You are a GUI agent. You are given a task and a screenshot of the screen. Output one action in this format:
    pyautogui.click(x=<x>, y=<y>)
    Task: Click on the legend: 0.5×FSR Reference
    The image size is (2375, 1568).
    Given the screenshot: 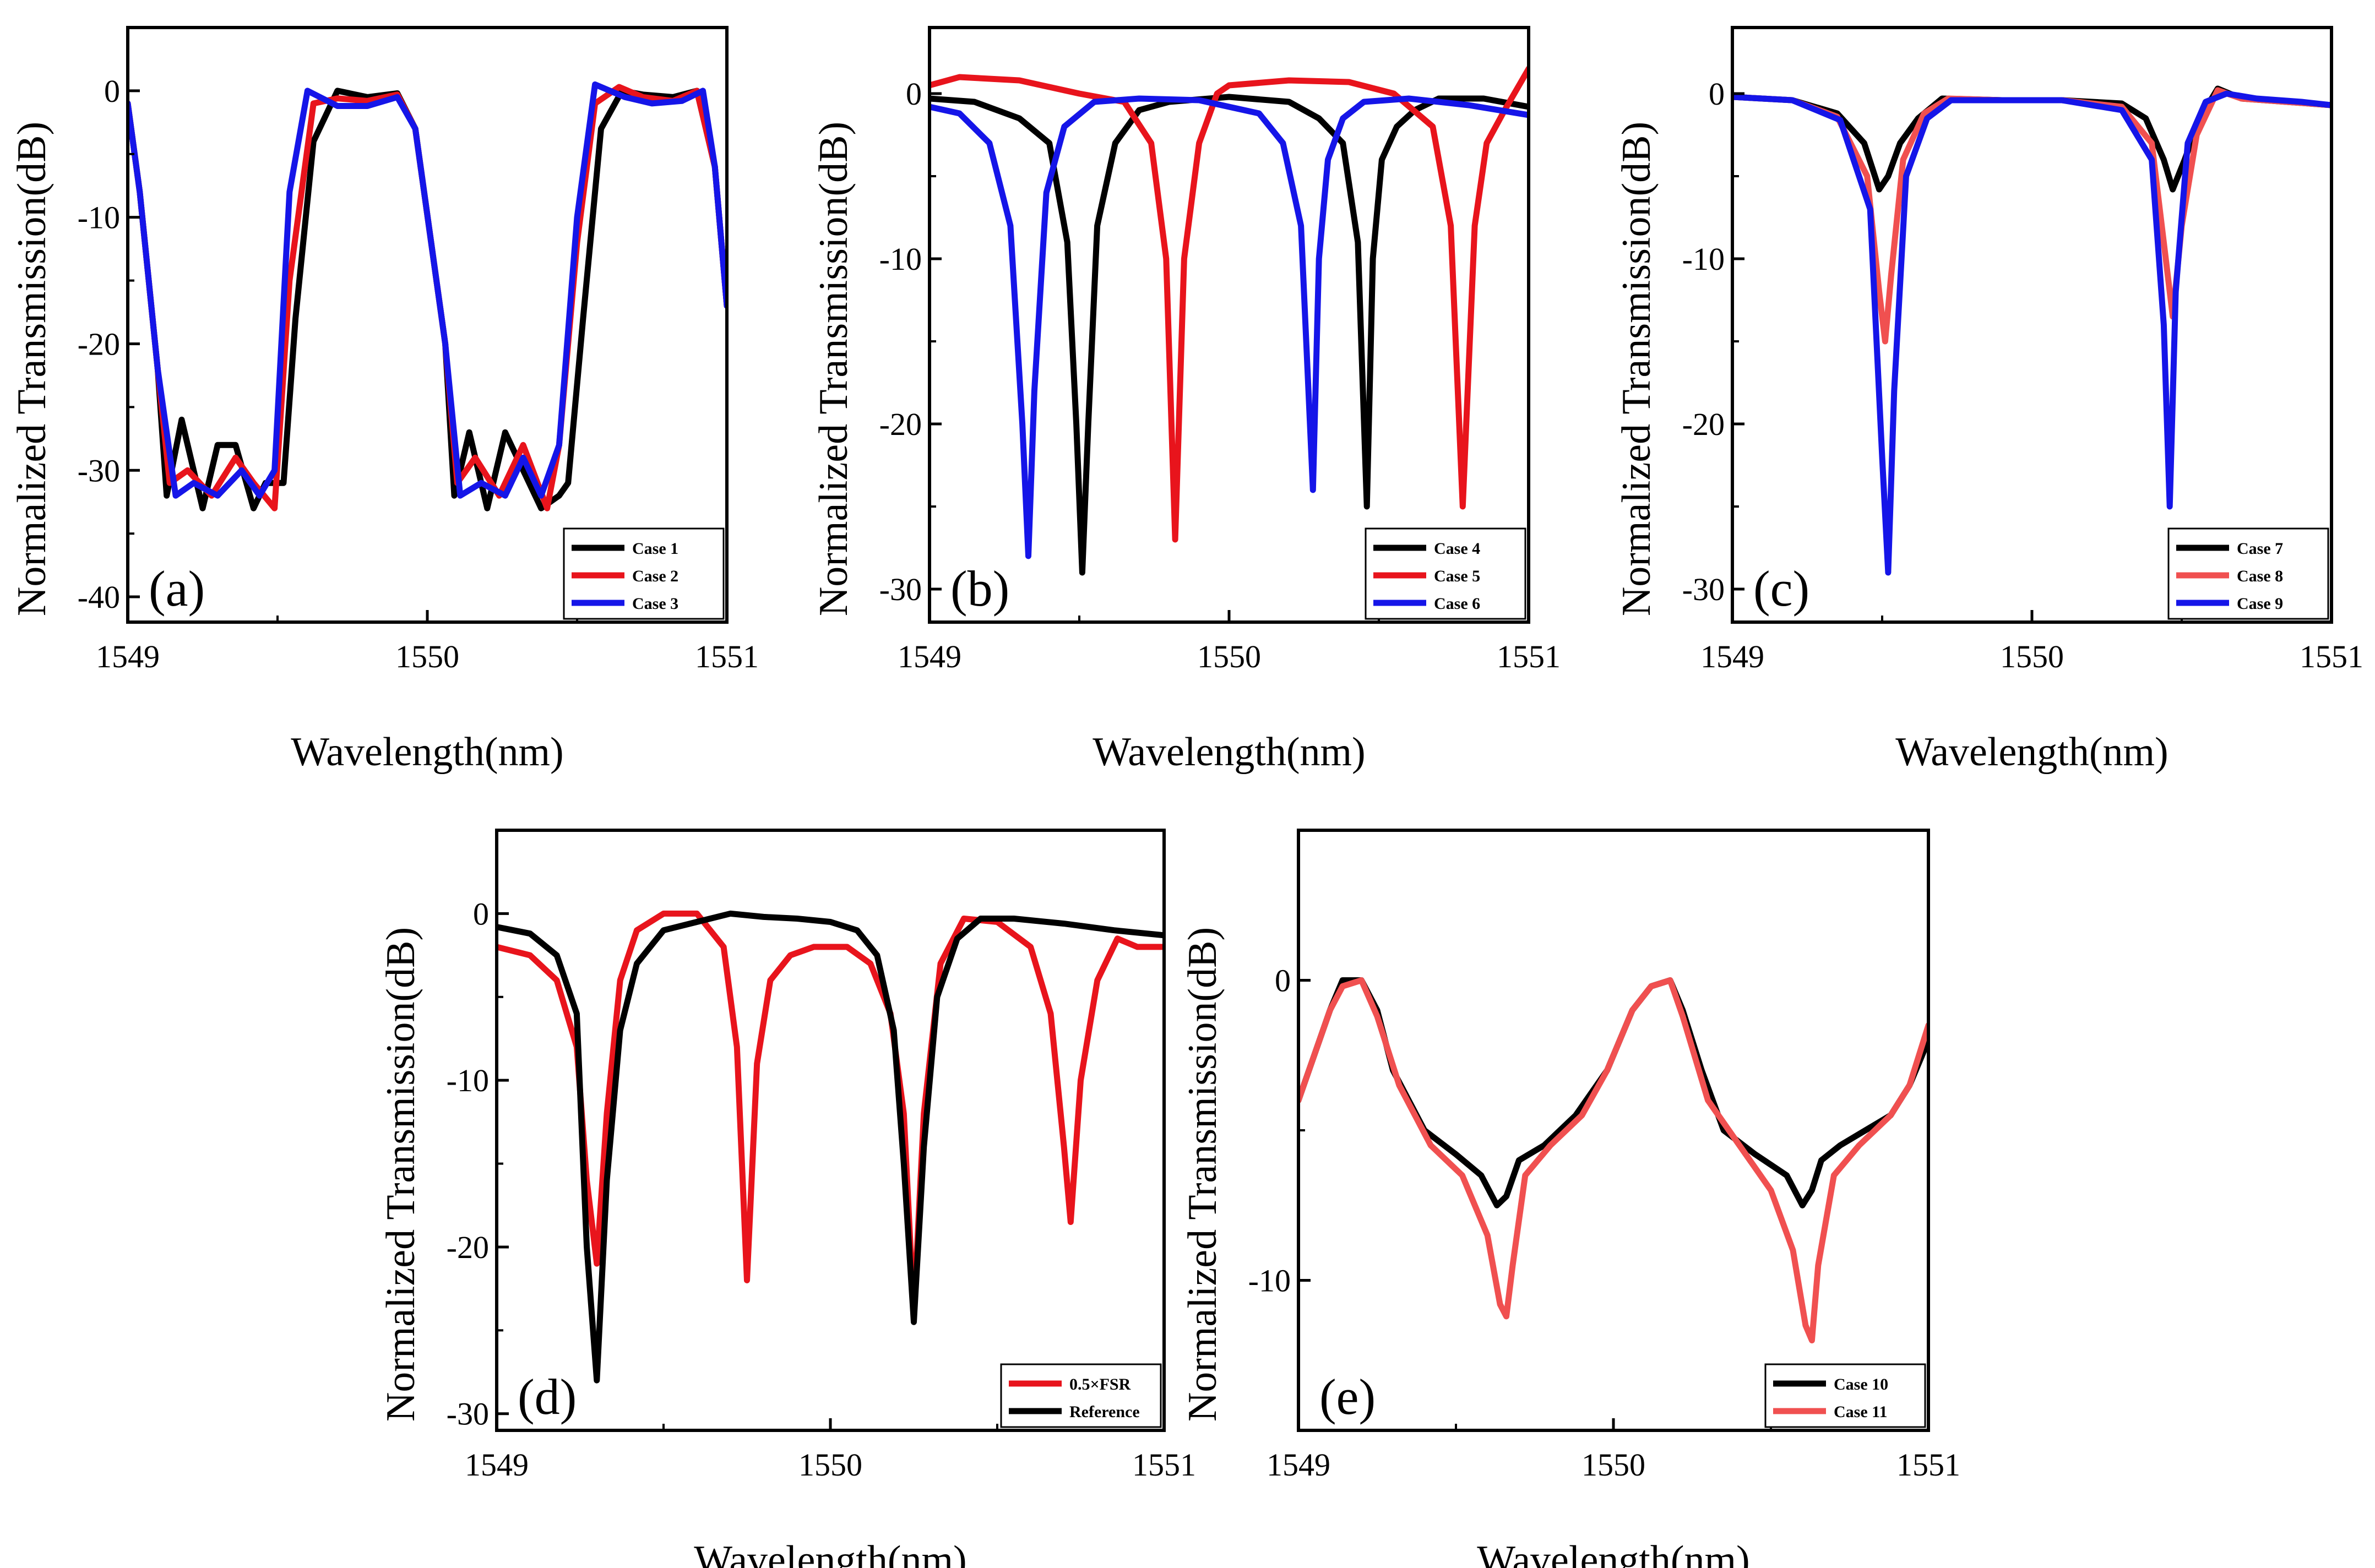 What is the action you would take?
    pyautogui.click(x=1081, y=1396)
    